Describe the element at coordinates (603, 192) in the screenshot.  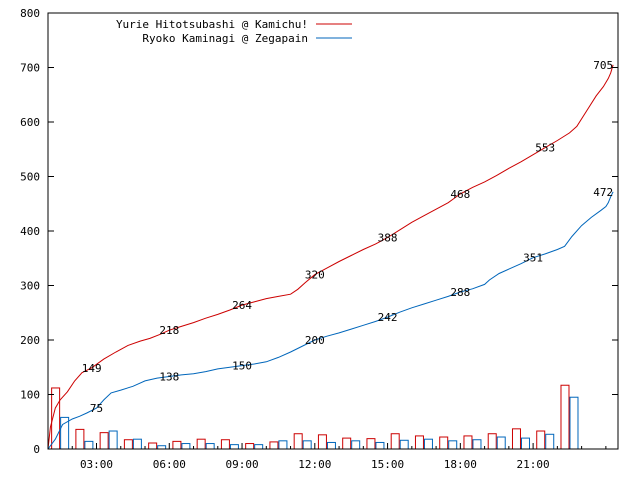
I see `data-label: 472` at that location.